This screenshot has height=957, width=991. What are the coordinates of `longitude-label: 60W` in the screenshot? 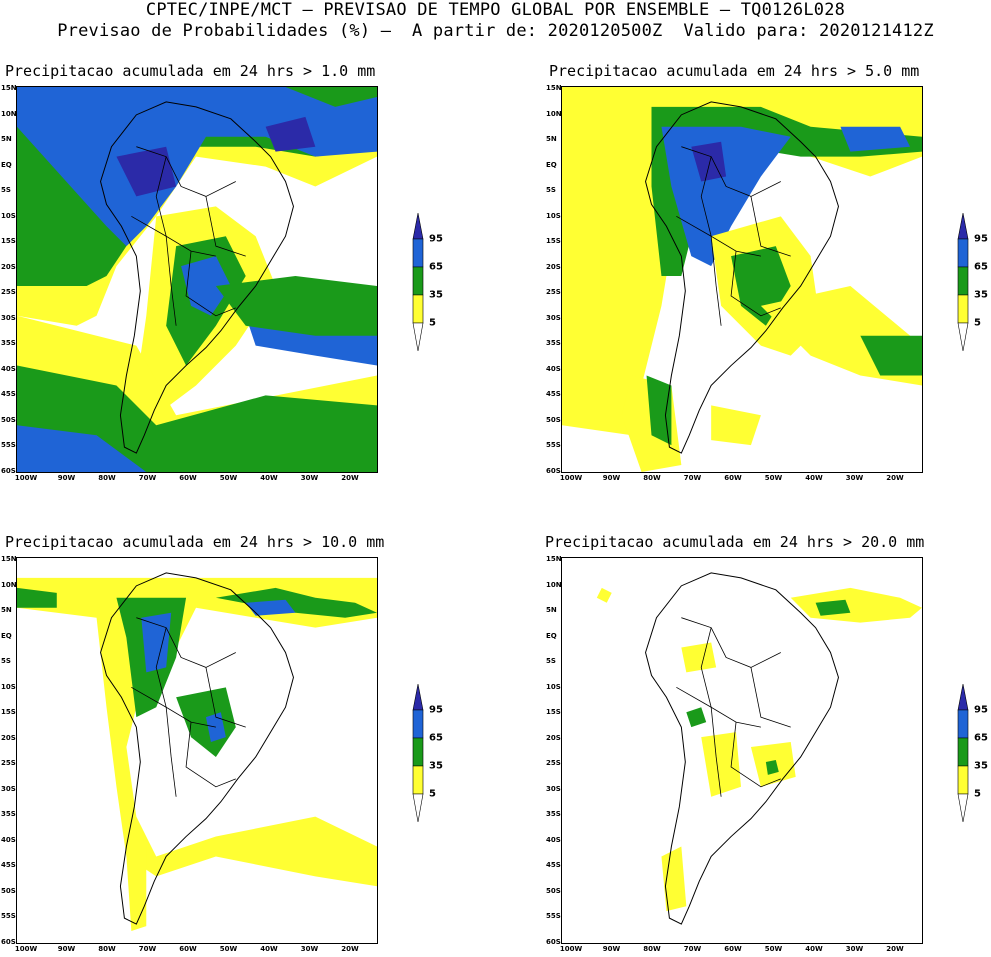 It's located at (733, 949).